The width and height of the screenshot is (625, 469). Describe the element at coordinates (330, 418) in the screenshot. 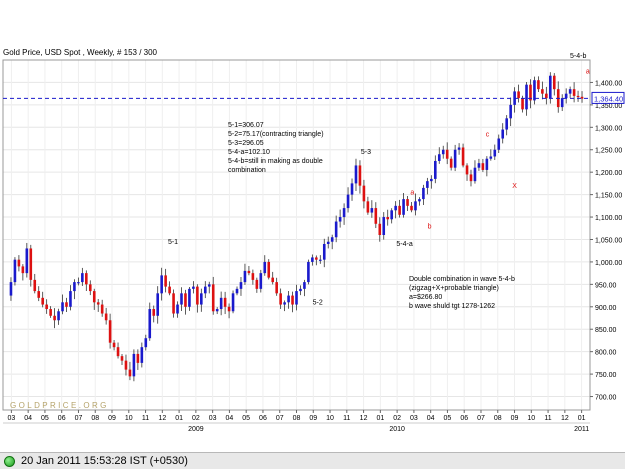

I see `x-tick-label: 10` at that location.